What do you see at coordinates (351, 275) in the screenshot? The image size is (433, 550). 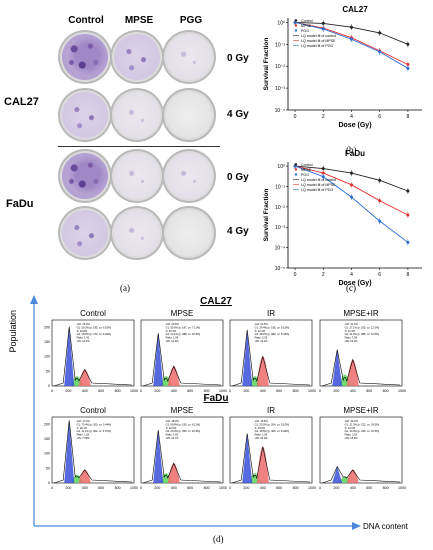 I see `x-tick-label: 4` at bounding box center [351, 275].